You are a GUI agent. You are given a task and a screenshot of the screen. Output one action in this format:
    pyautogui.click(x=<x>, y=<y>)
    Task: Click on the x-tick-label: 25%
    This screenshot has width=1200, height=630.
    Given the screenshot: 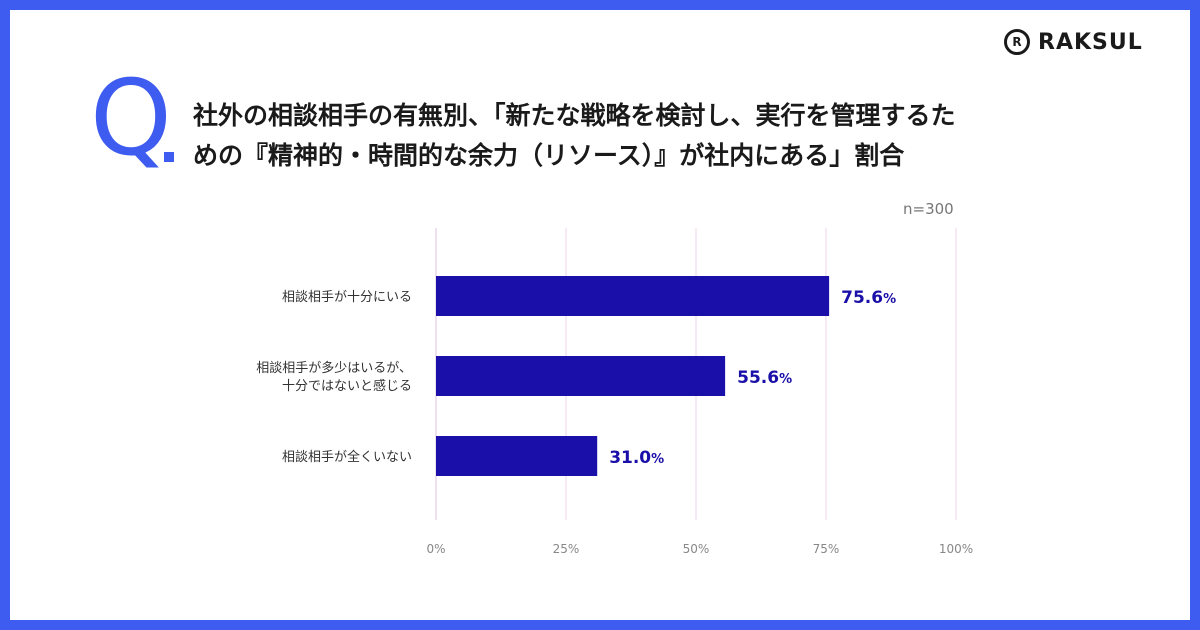 What is the action you would take?
    pyautogui.click(x=566, y=549)
    